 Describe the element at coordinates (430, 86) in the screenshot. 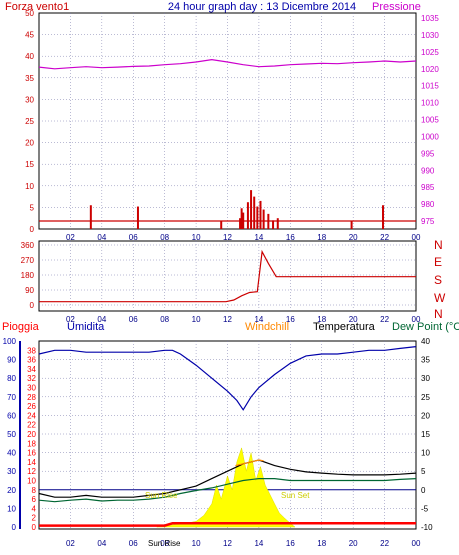

I see `pressure-tick-label: 1015` at that location.